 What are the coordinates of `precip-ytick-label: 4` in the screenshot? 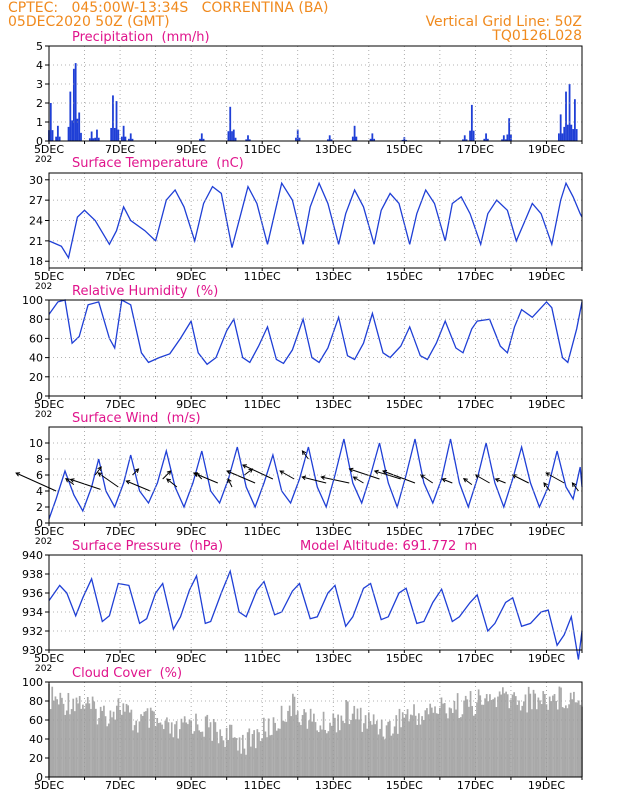 It's located at (39, 65).